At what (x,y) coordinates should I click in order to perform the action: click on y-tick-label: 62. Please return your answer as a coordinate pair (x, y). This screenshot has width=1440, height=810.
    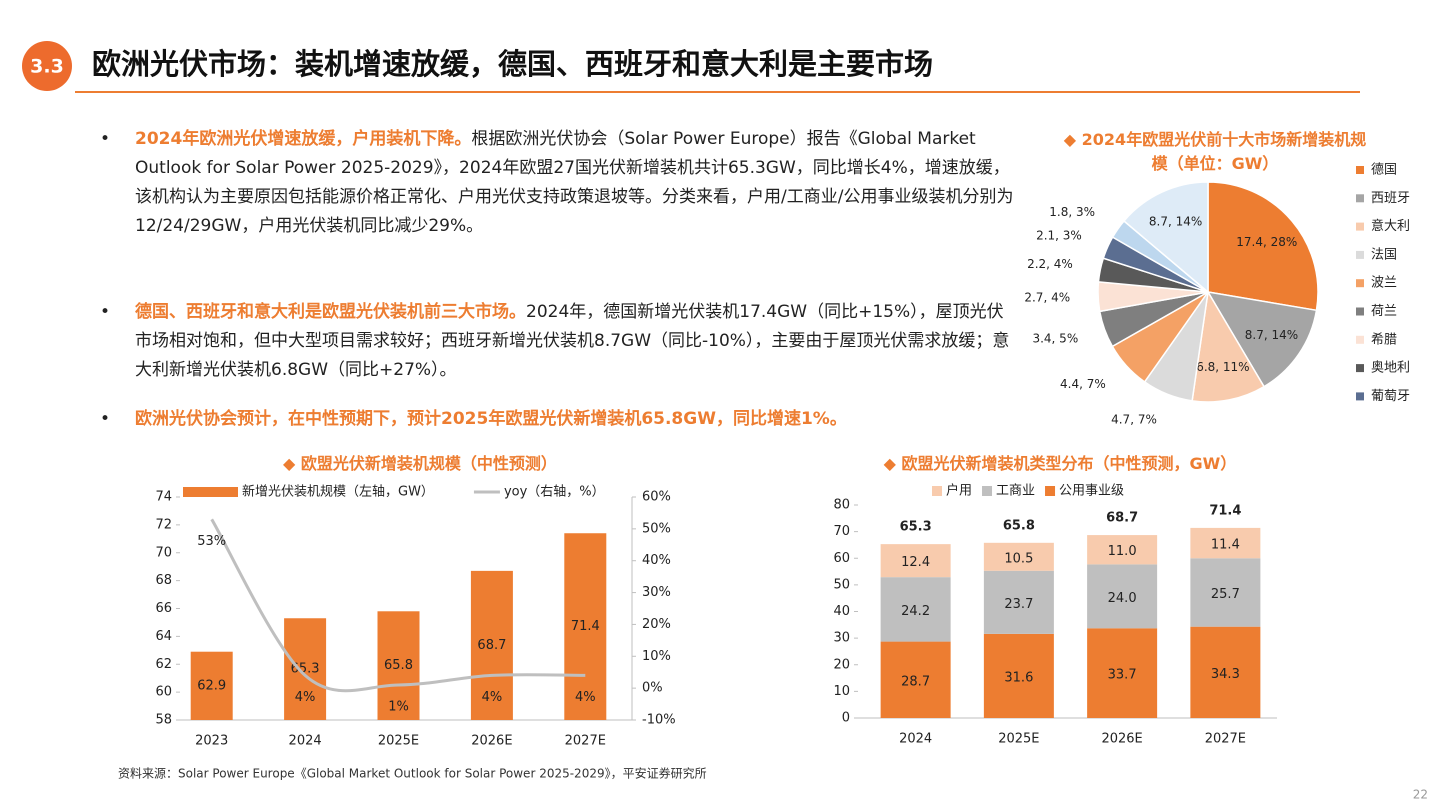
    Looking at the image, I should click on (163, 664).